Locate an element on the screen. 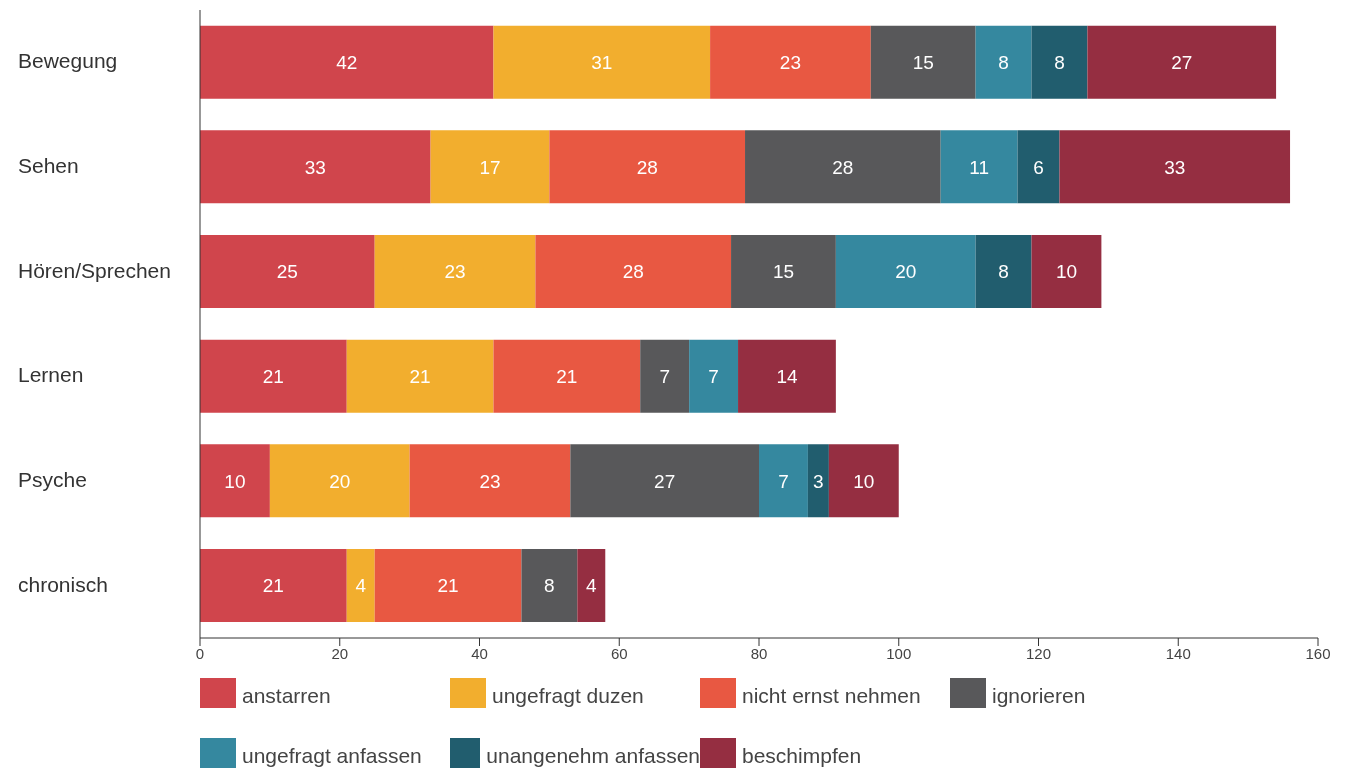 This screenshot has height=773, width=1346. legend-label: beschimpfen is located at coordinates (802, 756).